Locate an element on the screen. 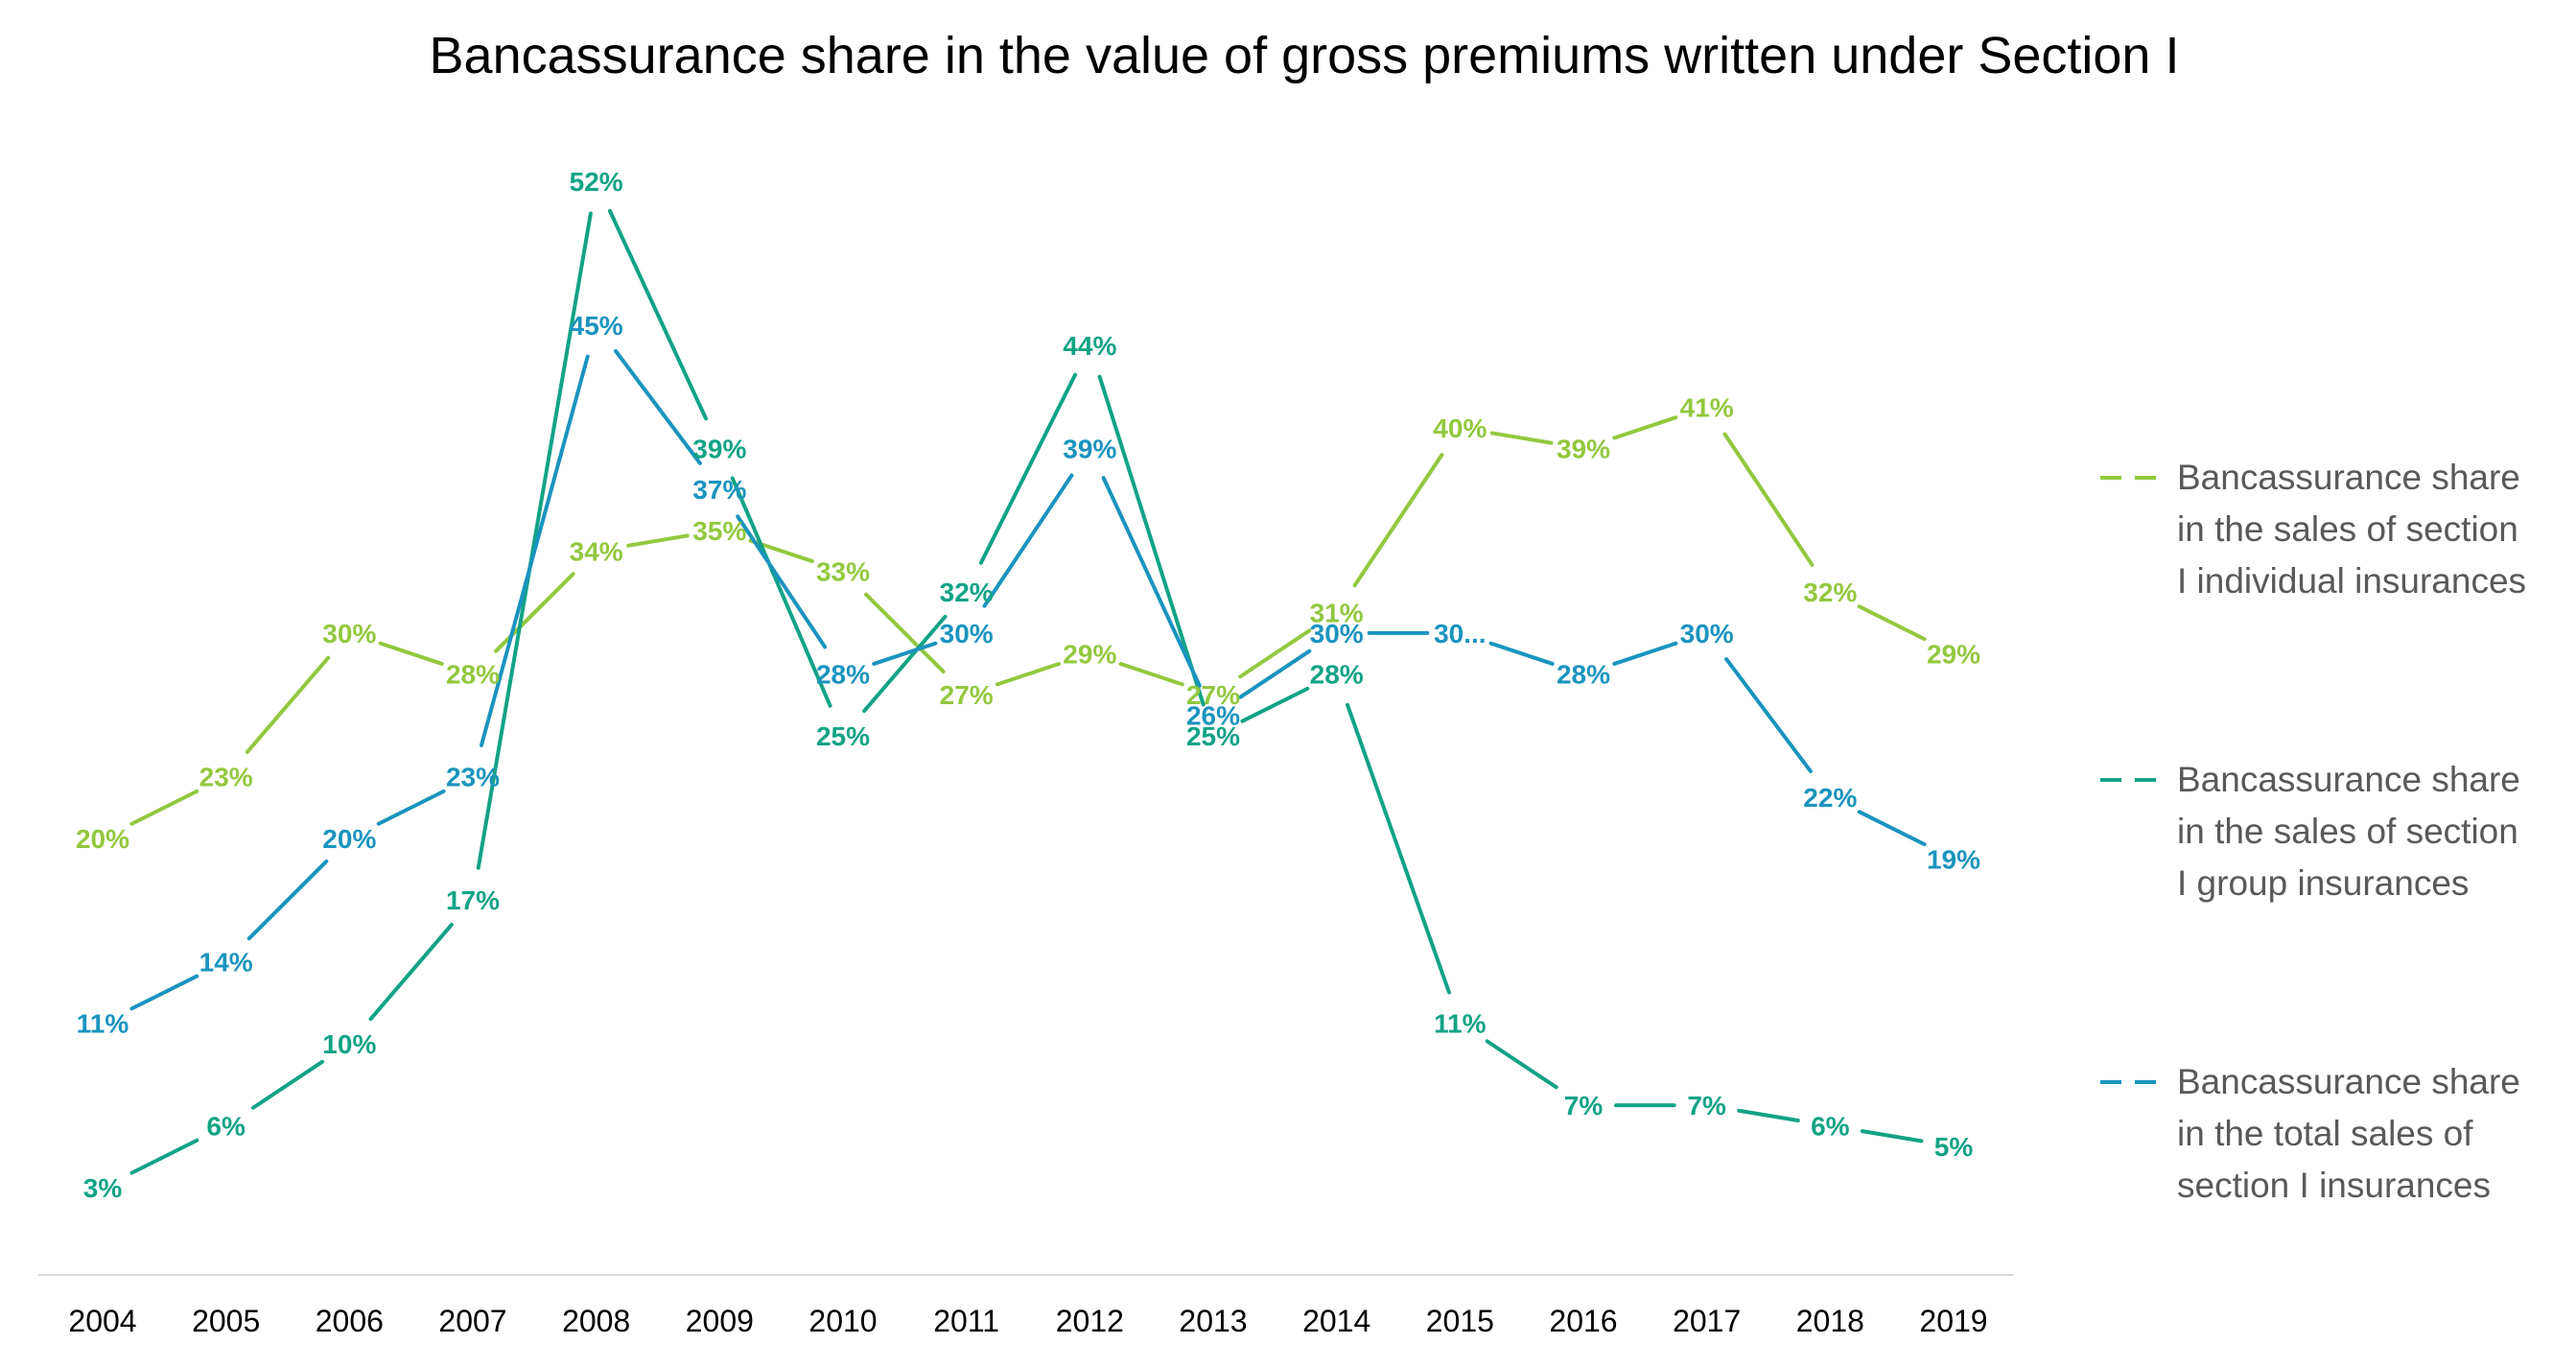 Image resolution: width=2576 pixels, height=1368 pixels. x-tick-label: 2012 is located at coordinates (1090, 1321).